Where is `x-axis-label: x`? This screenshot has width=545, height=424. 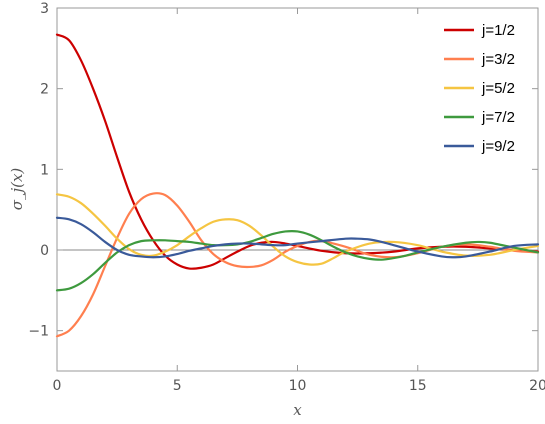 x-axis-label: x is located at coordinates (297, 410).